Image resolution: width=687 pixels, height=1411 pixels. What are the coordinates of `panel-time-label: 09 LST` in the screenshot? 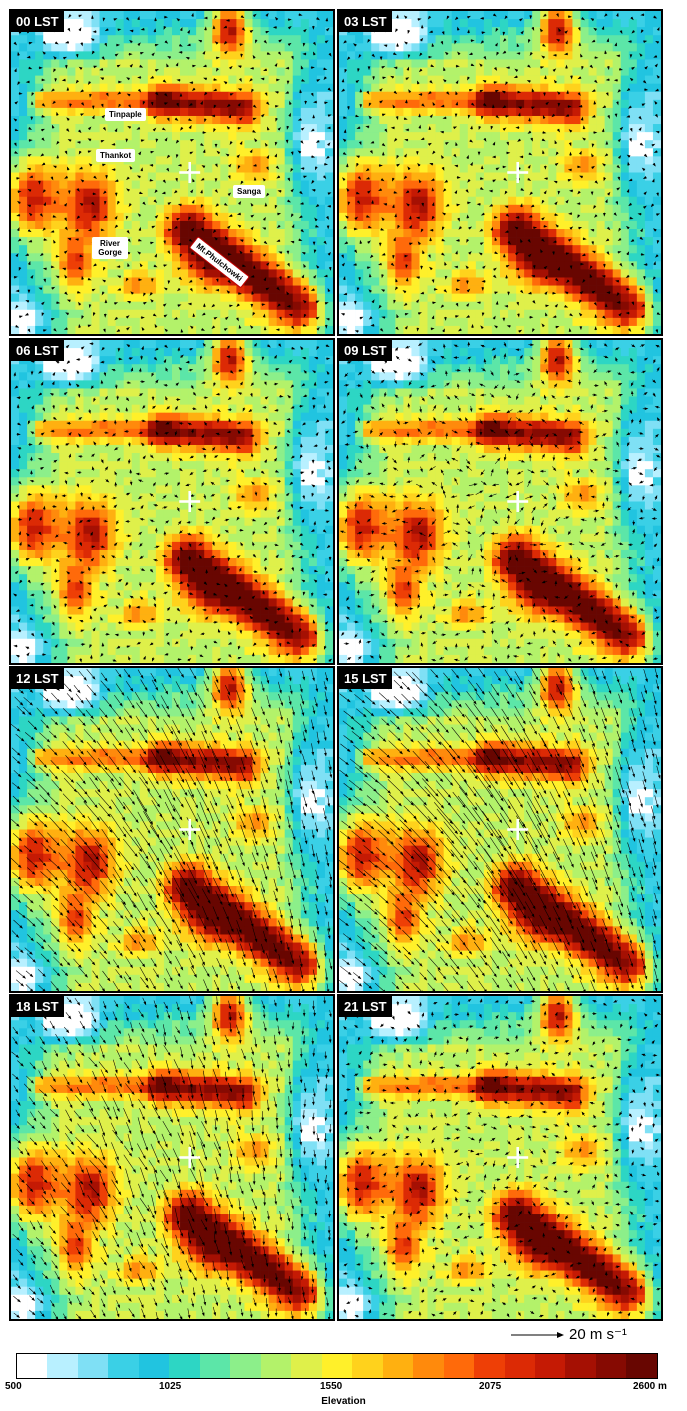 It's located at (365, 350).